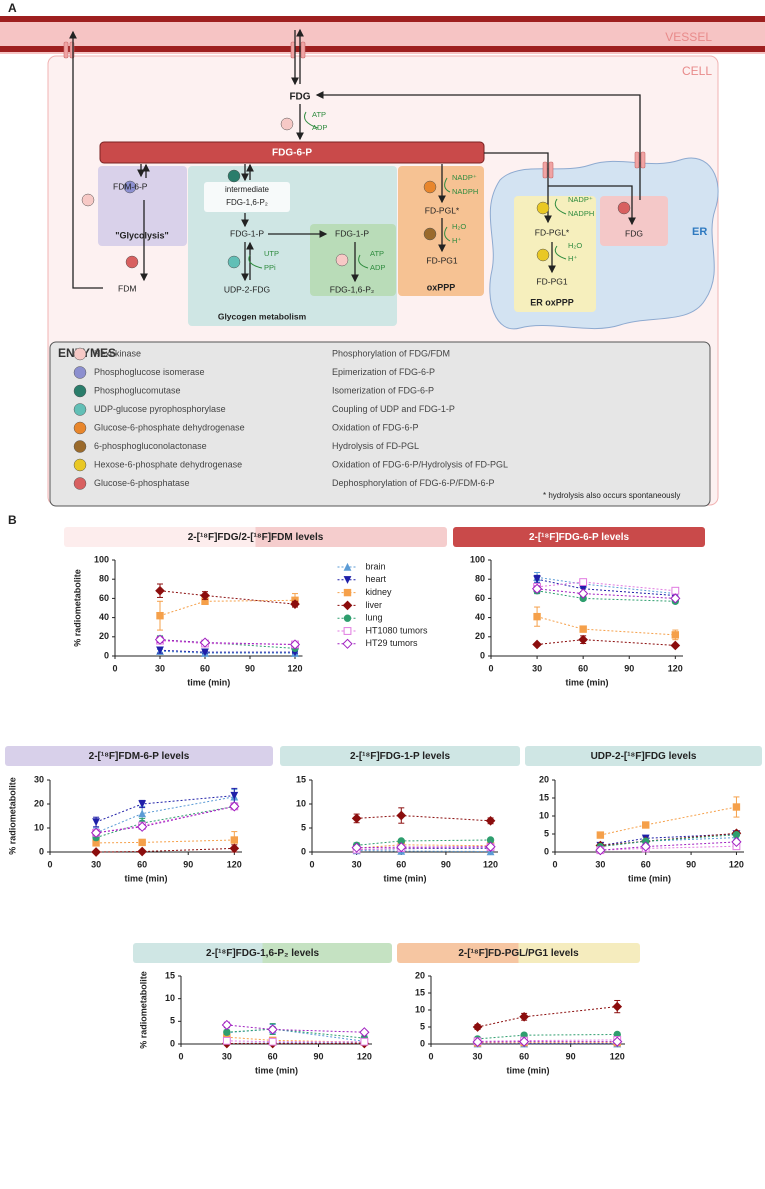 The width and height of the screenshot is (765, 1189). What do you see at coordinates (697, 71) in the screenshot?
I see `cell-label: CELL` at bounding box center [697, 71].